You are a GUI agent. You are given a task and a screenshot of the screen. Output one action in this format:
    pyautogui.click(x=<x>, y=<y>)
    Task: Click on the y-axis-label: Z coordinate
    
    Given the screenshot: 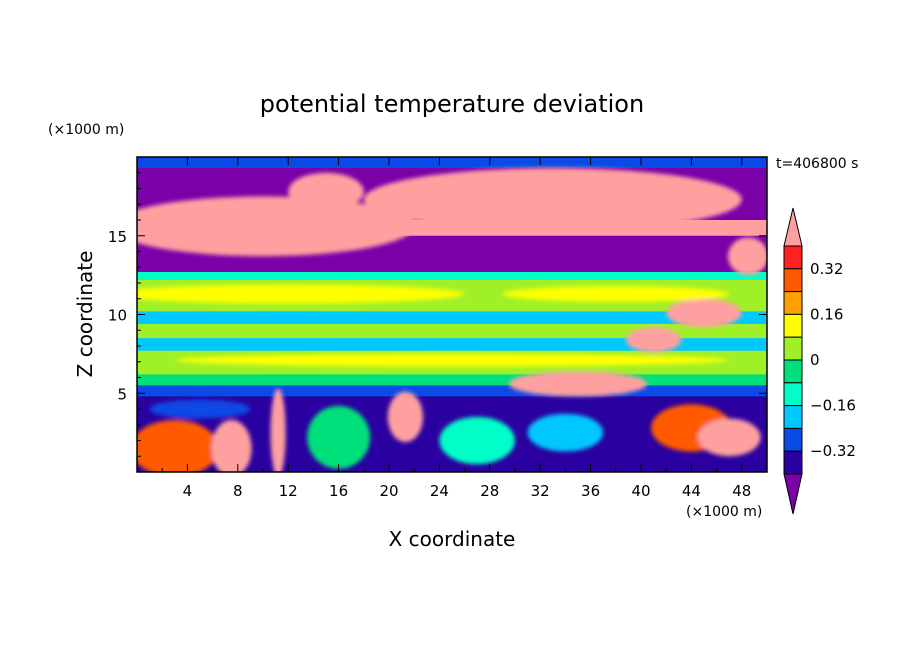 What is the action you would take?
    pyautogui.click(x=85, y=314)
    